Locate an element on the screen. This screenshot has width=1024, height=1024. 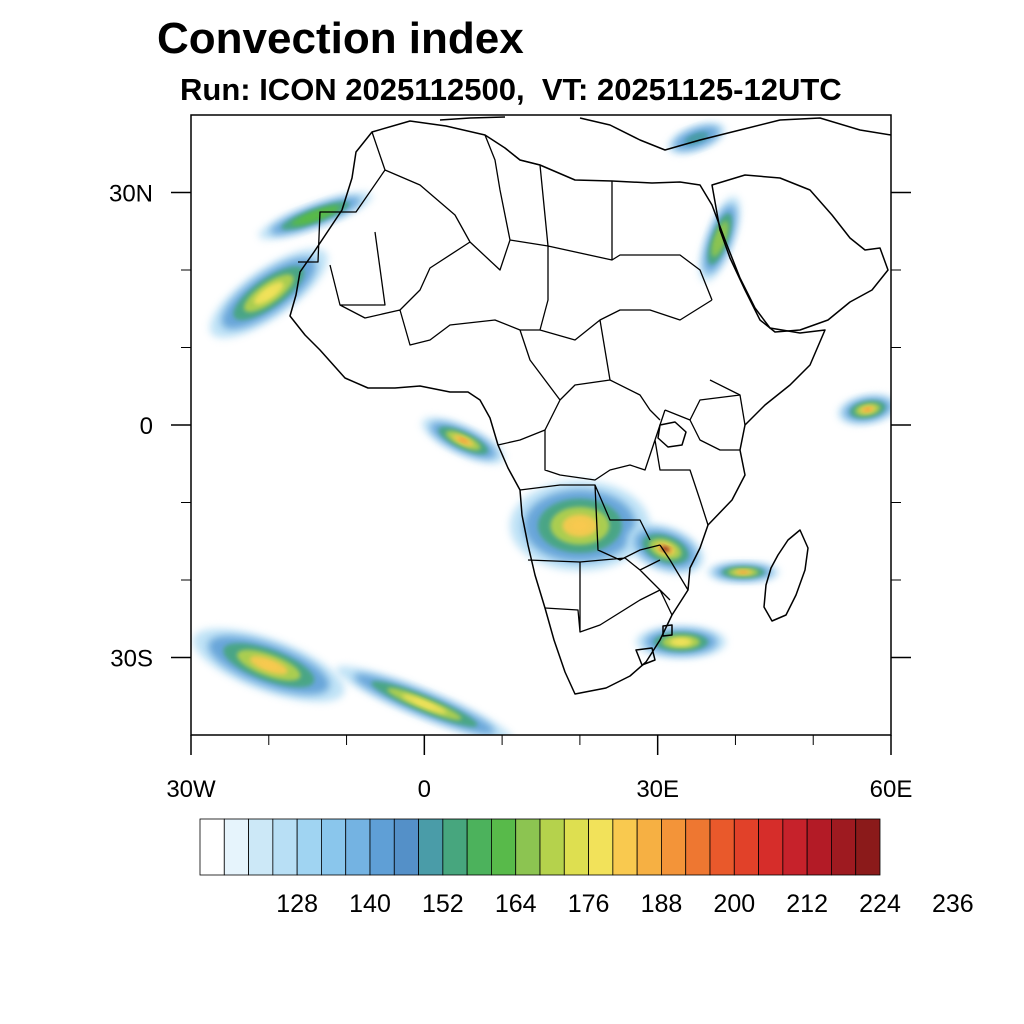
colorbar-labels: 128 140 152 164 176 188 200 212 224 236 is located at coordinates (624, 904).